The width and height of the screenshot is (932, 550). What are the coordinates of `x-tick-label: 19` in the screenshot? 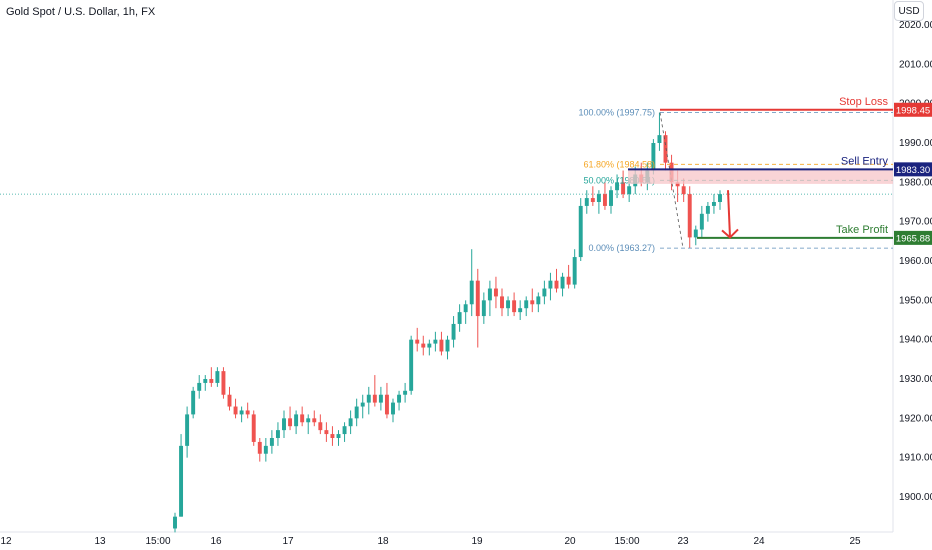 It's located at (477, 541).